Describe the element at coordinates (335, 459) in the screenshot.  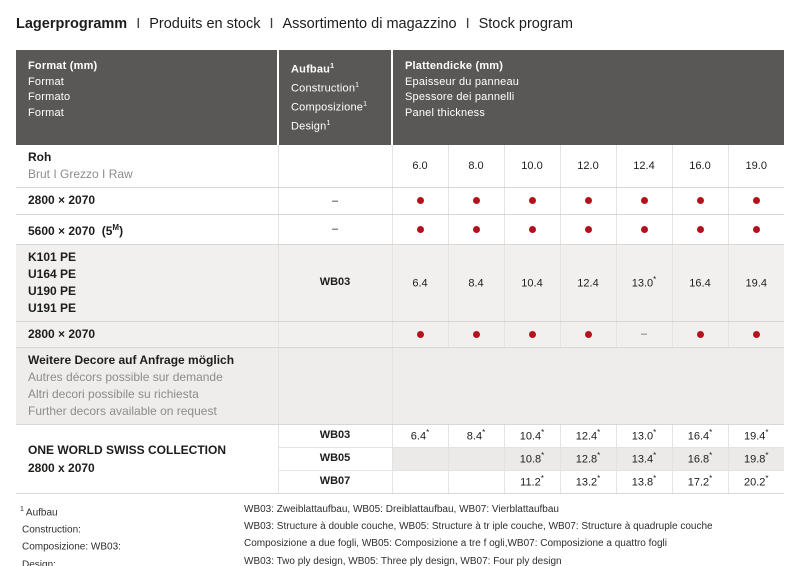
I see `aufbau-cell: WB05` at that location.